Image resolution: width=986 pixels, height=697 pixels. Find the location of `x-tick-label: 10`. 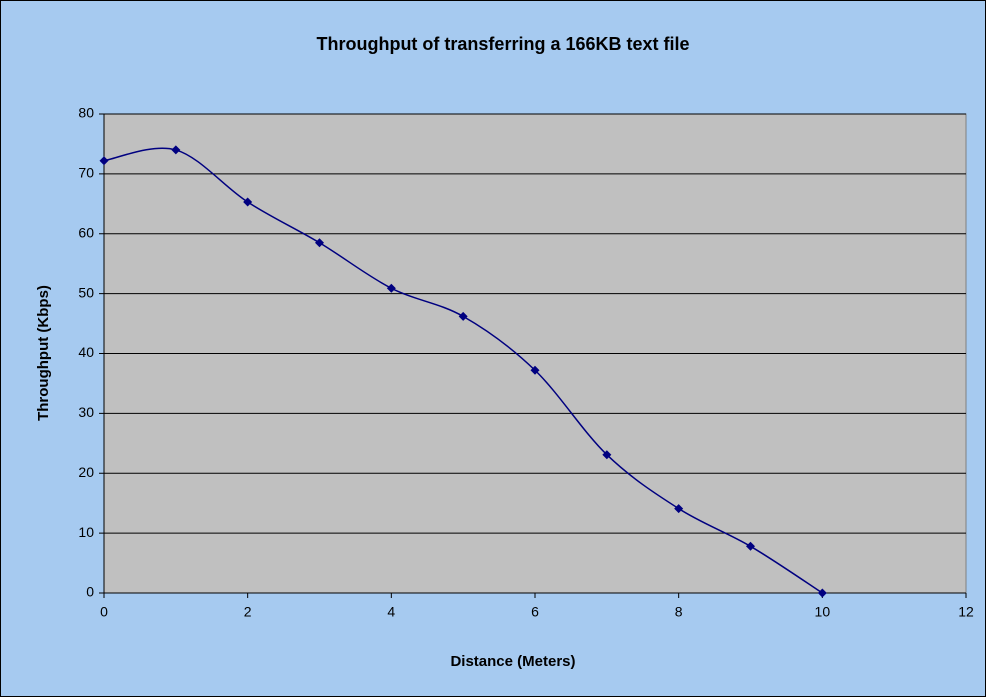

x-tick-label: 10 is located at coordinates (823, 612).